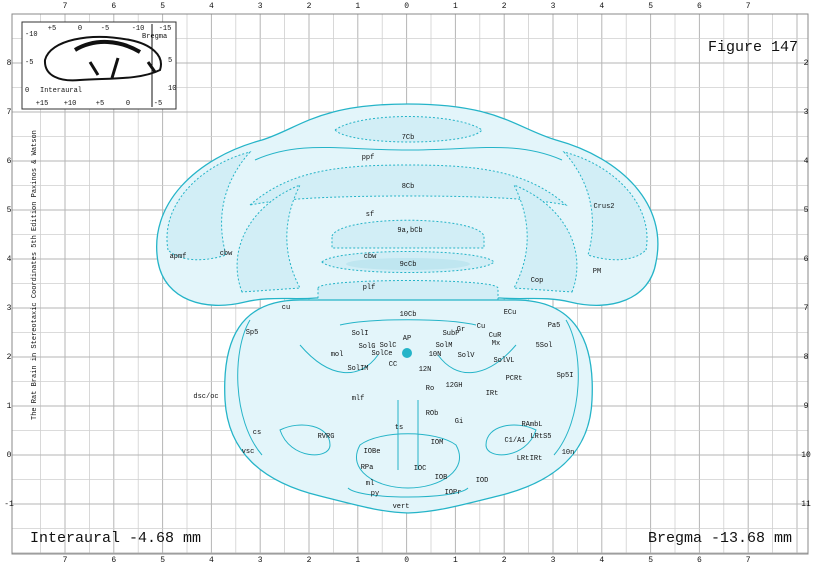 Image resolution: width=814 pixels, height=563 pixels. What do you see at coordinates (454, 386) in the screenshot?
I see `structure-label: 12GH` at bounding box center [454, 386].